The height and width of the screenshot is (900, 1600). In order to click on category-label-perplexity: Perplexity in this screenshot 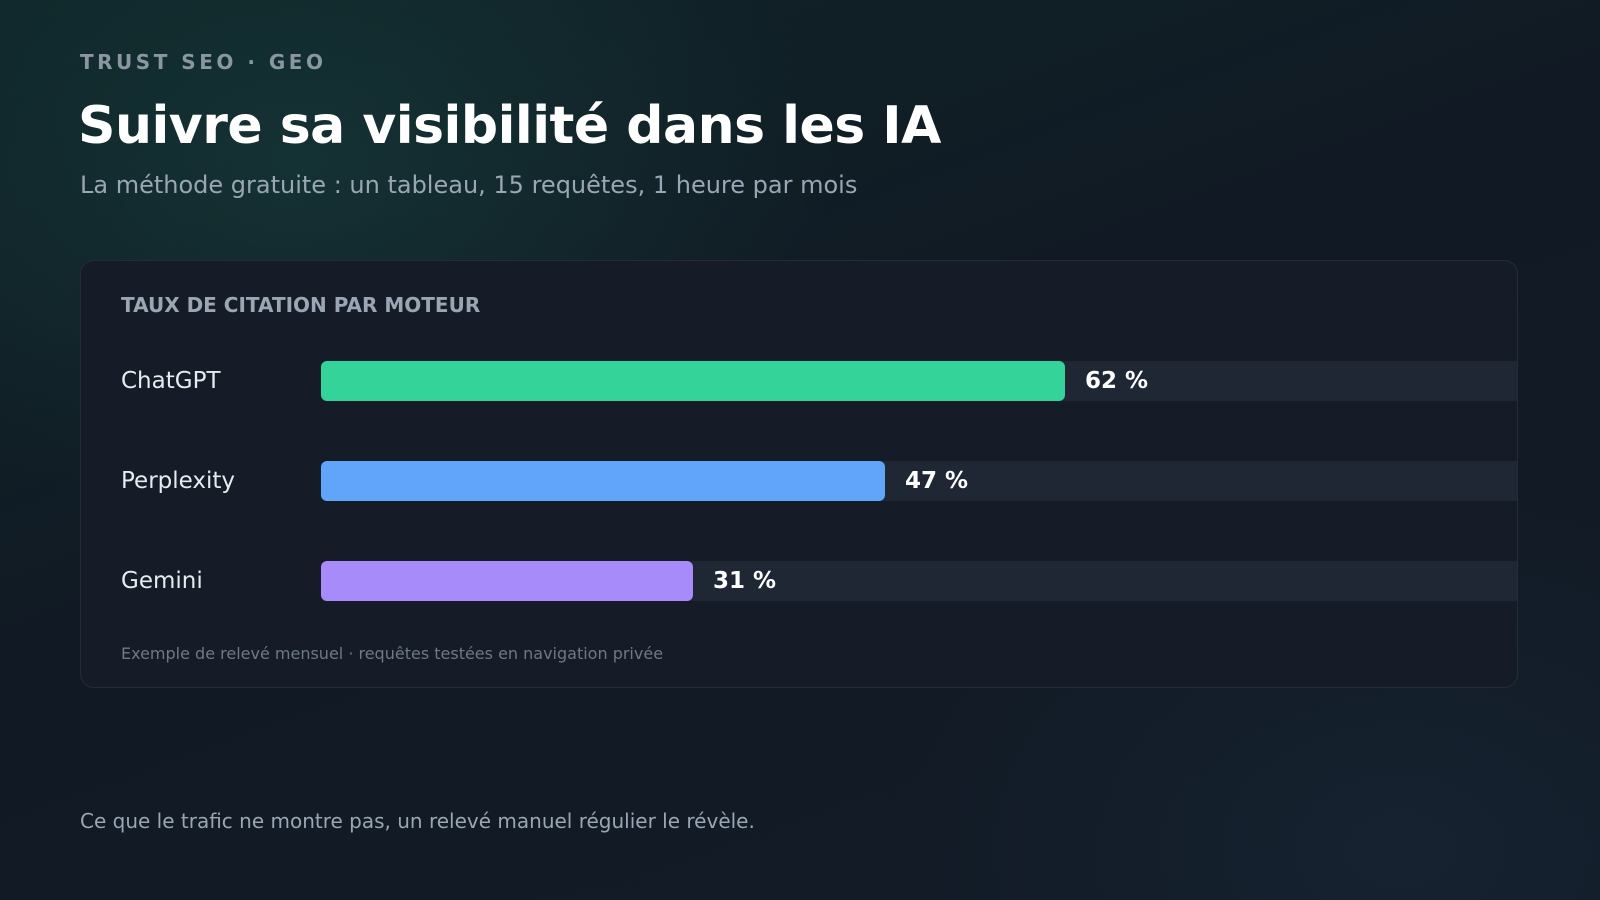, I will do `click(178, 481)`.